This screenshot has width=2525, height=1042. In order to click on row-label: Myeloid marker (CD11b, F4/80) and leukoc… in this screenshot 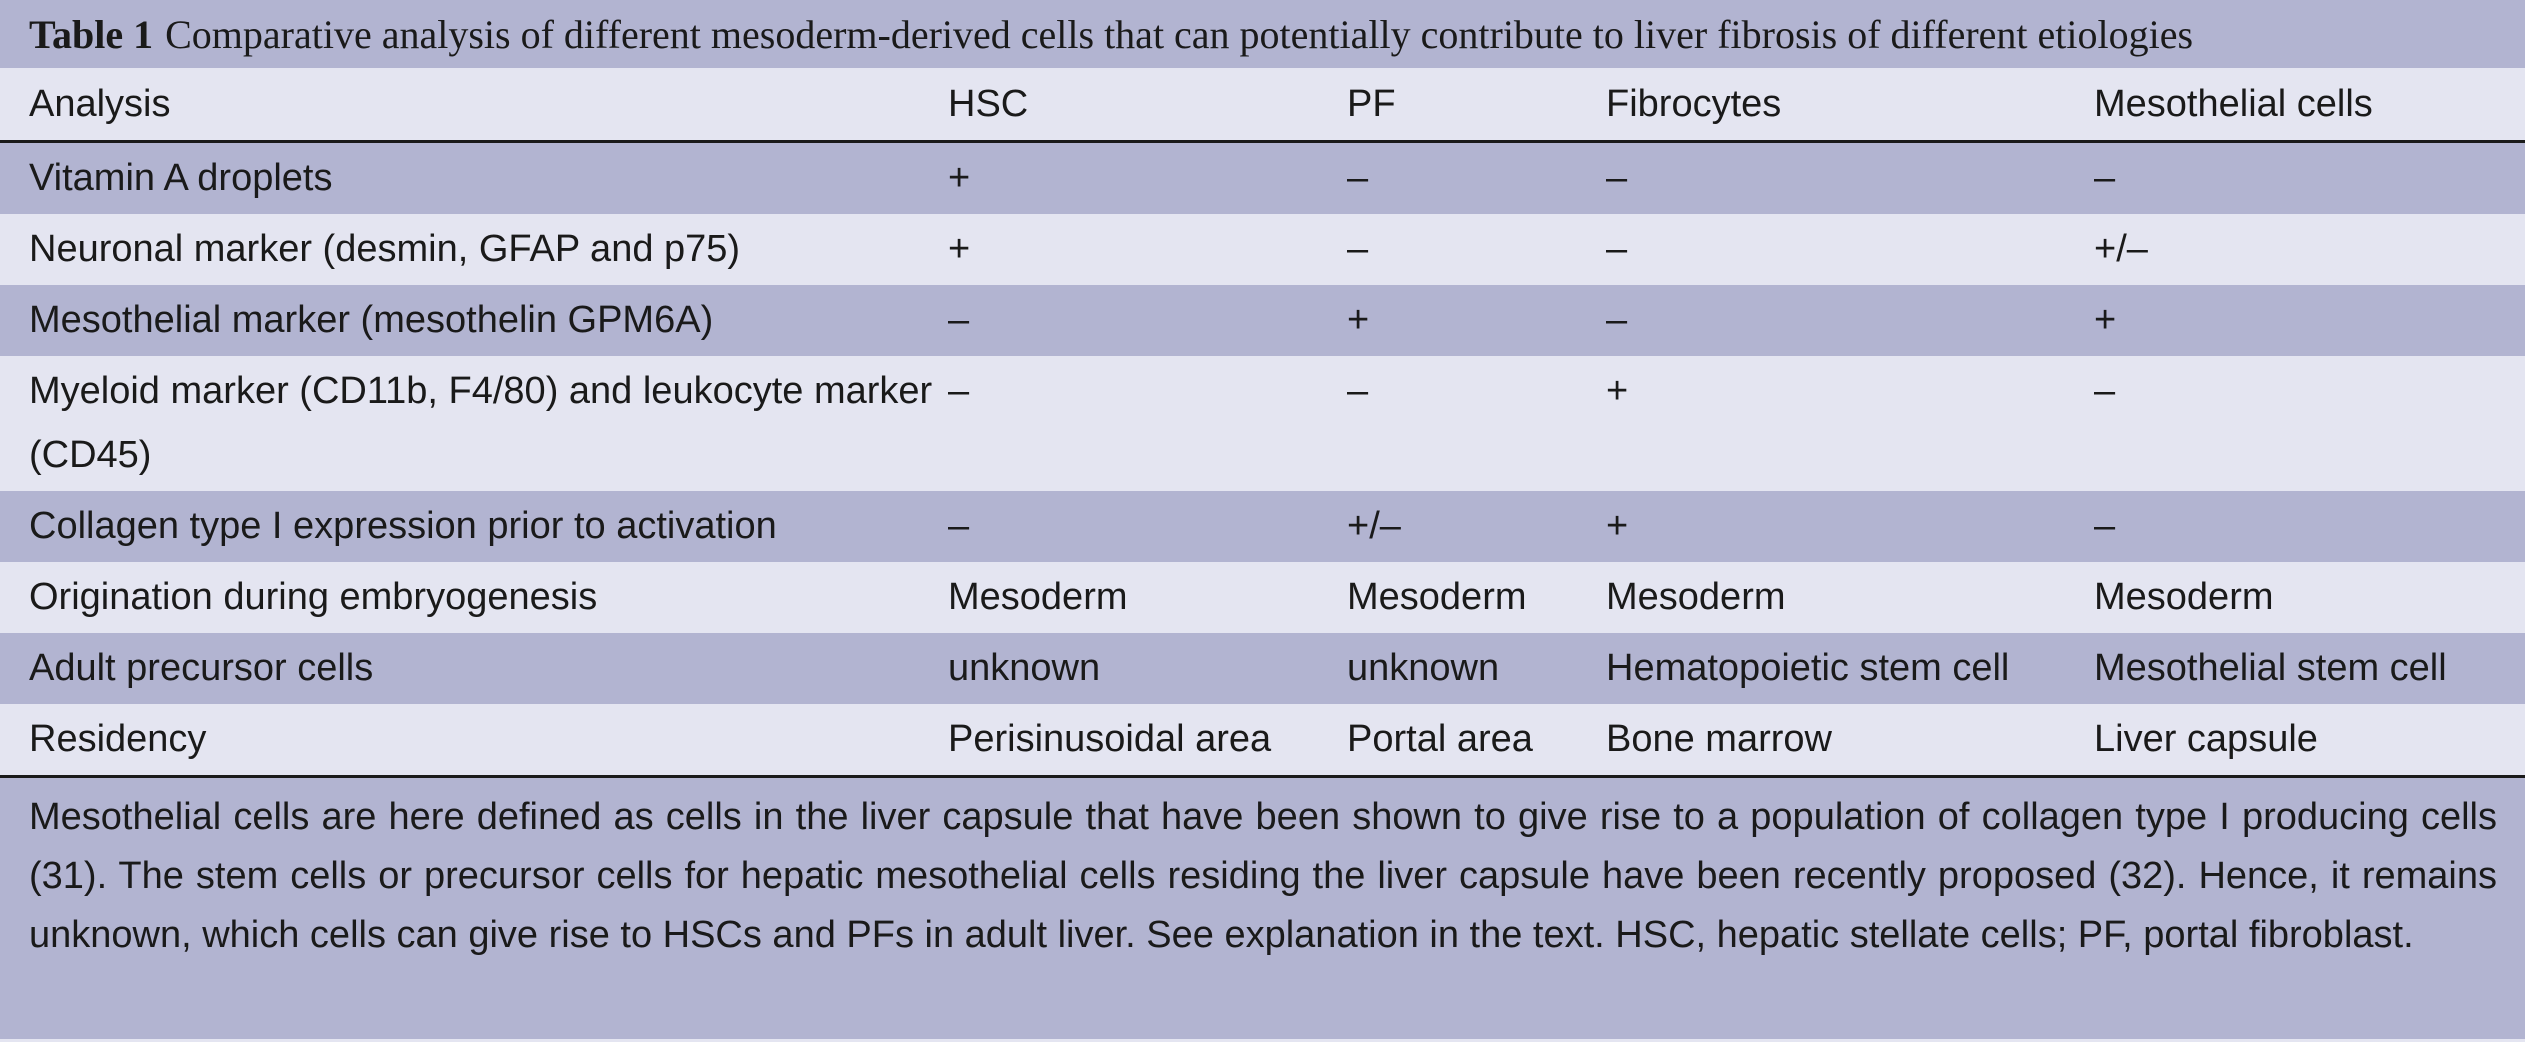, I will do `click(481, 423)`.